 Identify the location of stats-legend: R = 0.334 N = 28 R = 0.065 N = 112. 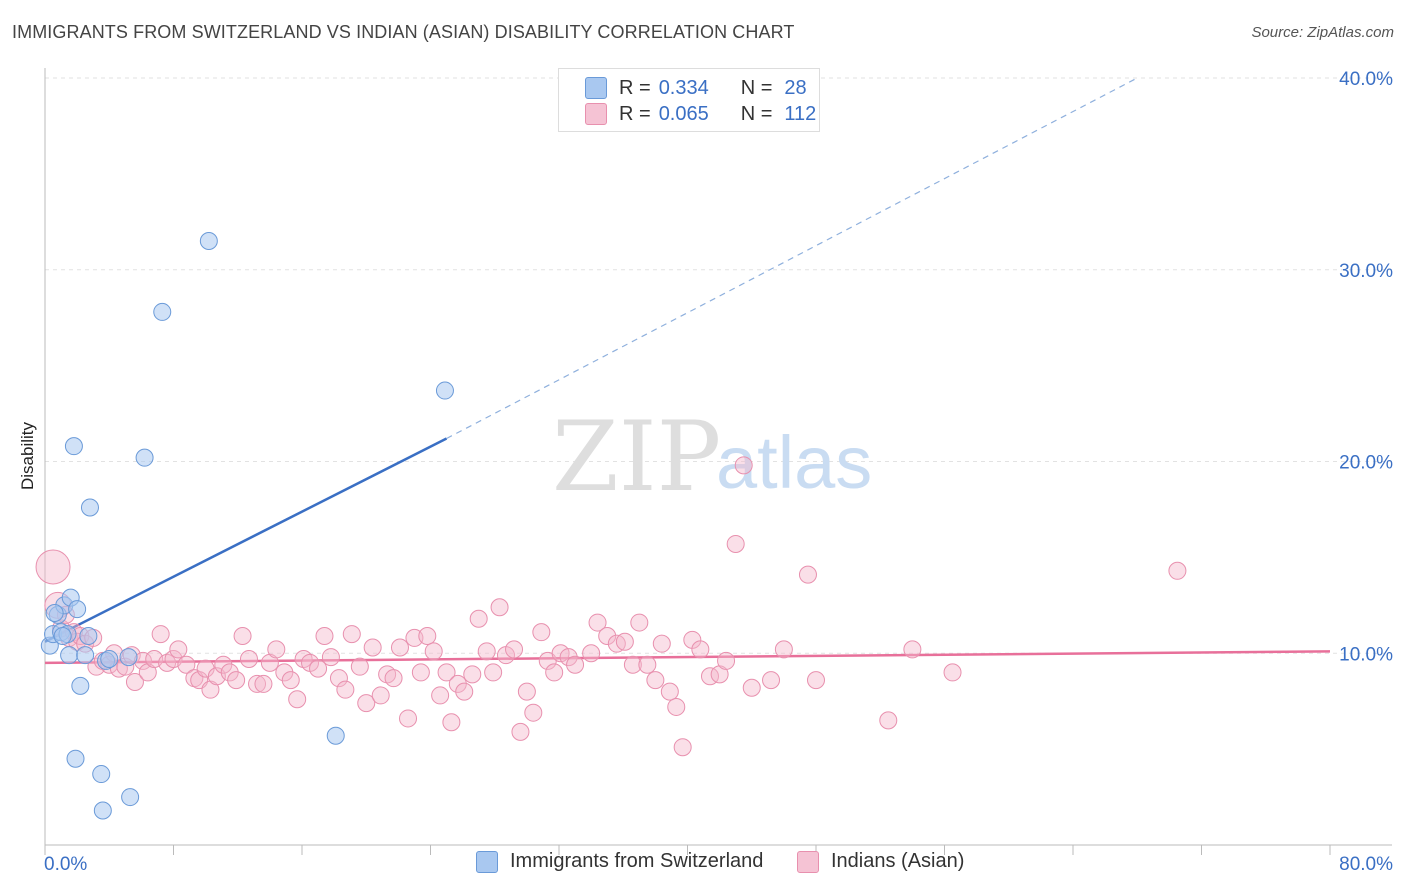
(689, 100).